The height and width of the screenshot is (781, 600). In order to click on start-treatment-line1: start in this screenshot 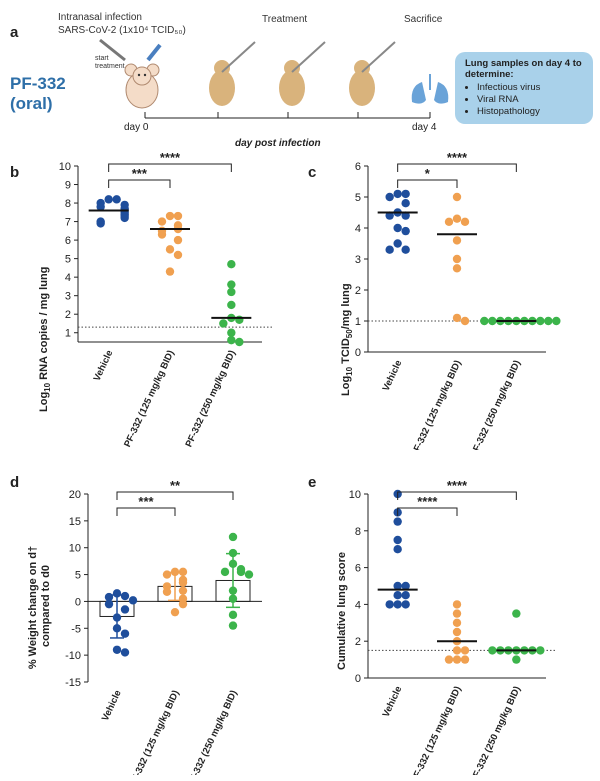, I will do `click(102, 58)`.